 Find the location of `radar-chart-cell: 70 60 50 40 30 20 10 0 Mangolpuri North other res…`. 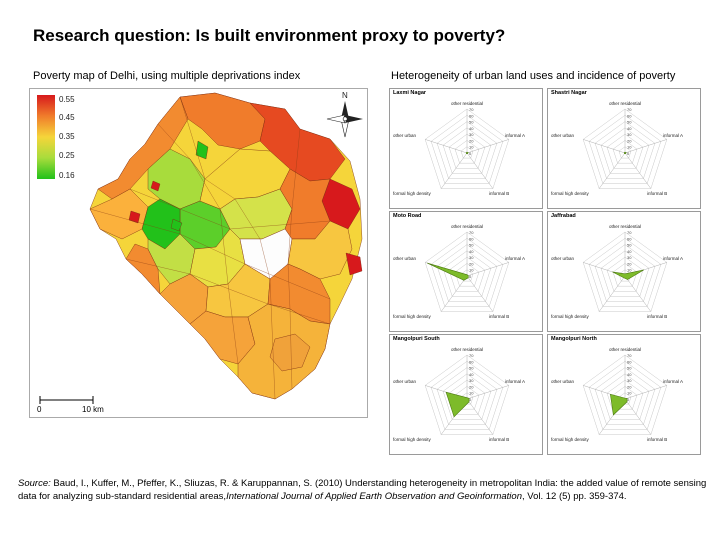

radar-chart-cell: 70 60 50 40 30 20 10 0 Mangolpuri North other res… is located at coordinates (624, 394).